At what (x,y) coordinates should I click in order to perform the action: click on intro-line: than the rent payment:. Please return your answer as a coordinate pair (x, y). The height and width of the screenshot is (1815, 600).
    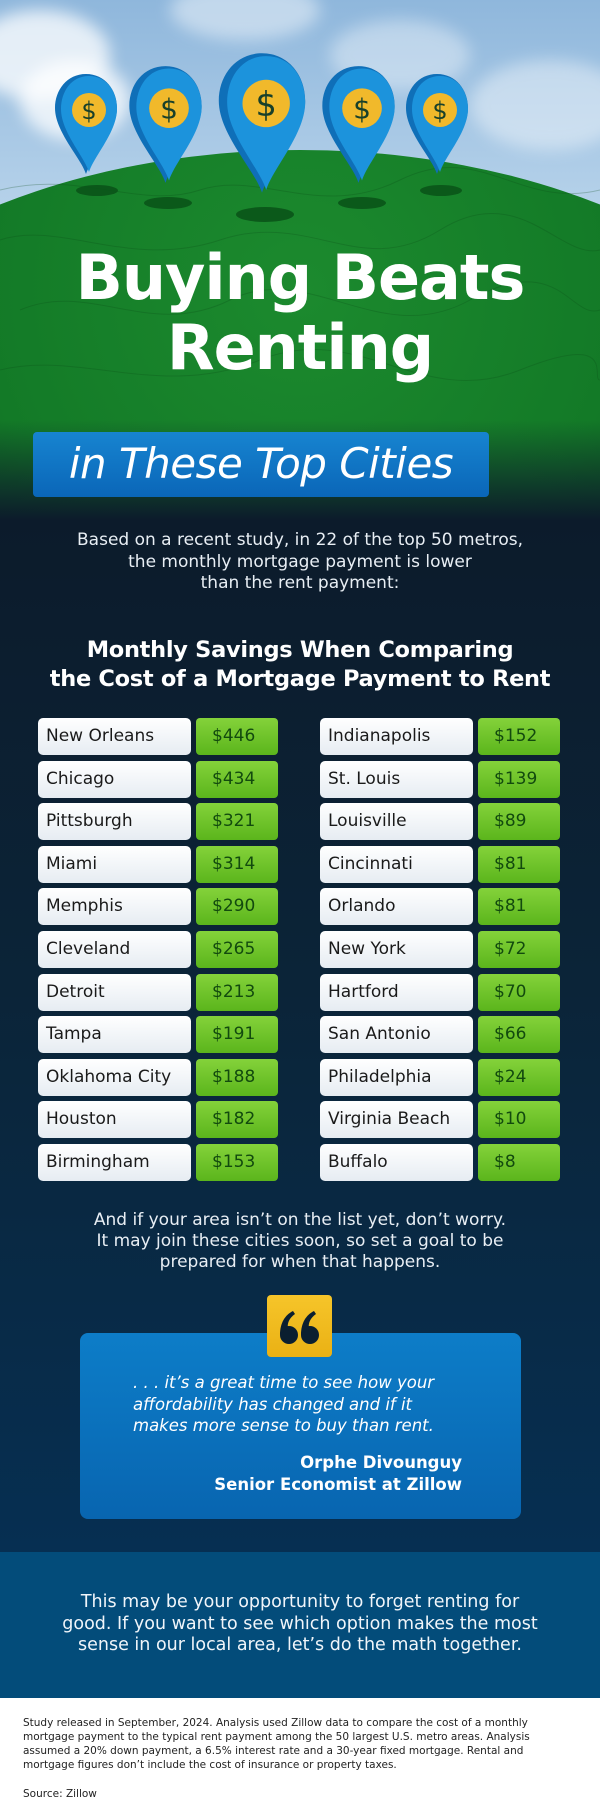
    Looking at the image, I should click on (300, 583).